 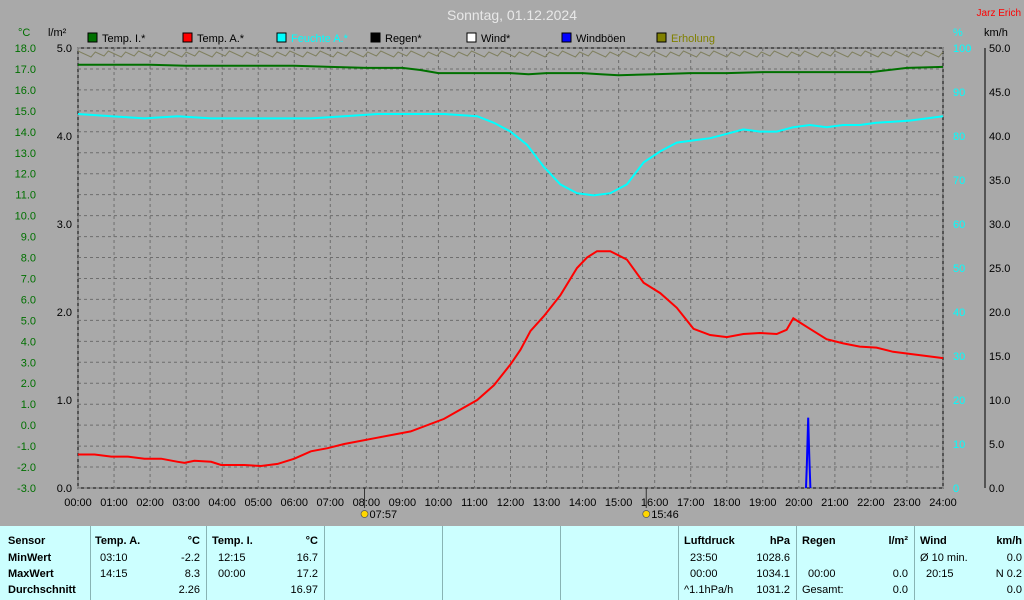 What do you see at coordinates (898, 541) in the screenshot?
I see `rain-unit: l/m²` at bounding box center [898, 541].